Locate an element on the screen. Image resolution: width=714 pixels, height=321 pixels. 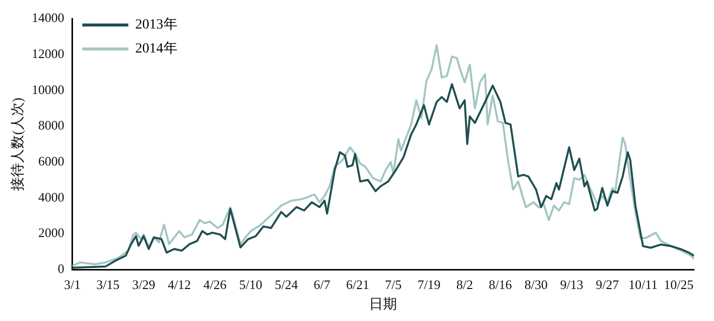
x-tick-label: 10/25 is located at coordinates (679, 284).